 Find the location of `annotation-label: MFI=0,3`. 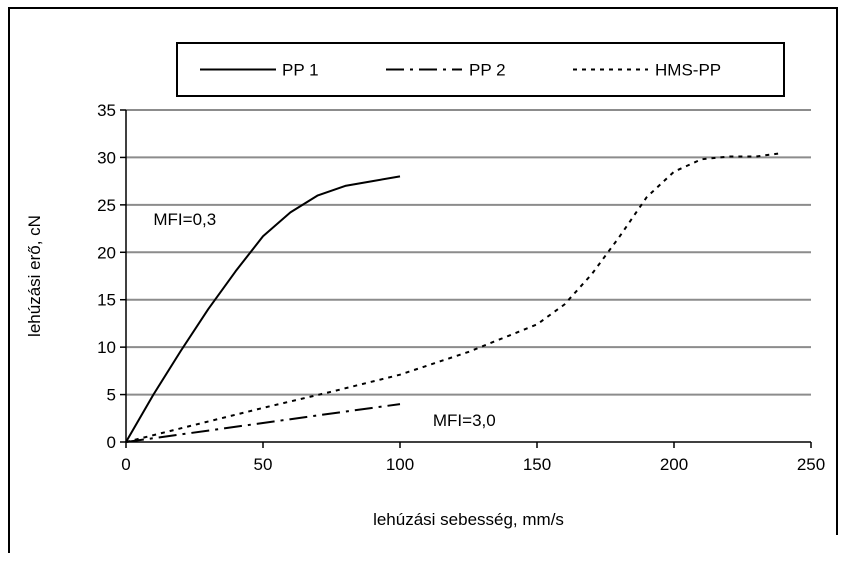

annotation-label: MFI=0,3 is located at coordinates (184, 219).